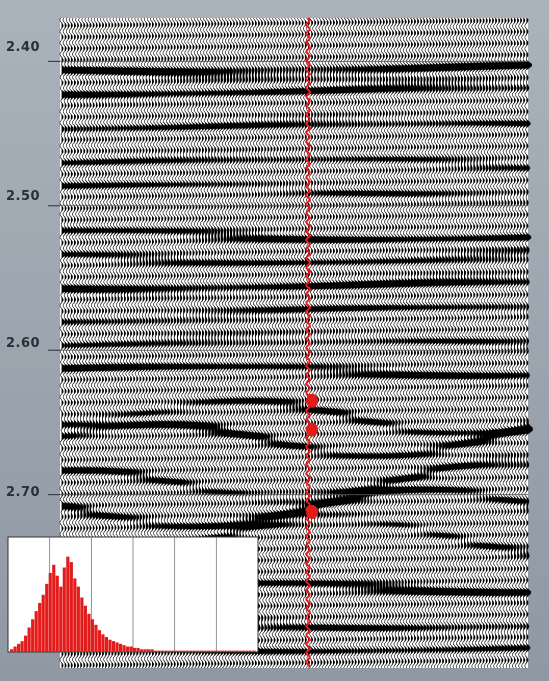  I want to click on time-label-2-50: 2.50, so click(23, 196).